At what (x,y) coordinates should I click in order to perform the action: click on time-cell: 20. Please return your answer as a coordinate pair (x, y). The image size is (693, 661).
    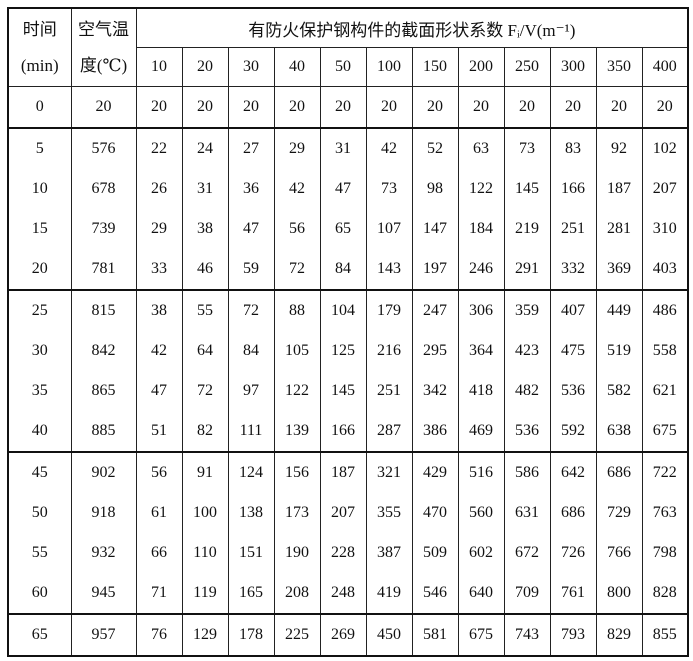
    Looking at the image, I should click on (39, 269).